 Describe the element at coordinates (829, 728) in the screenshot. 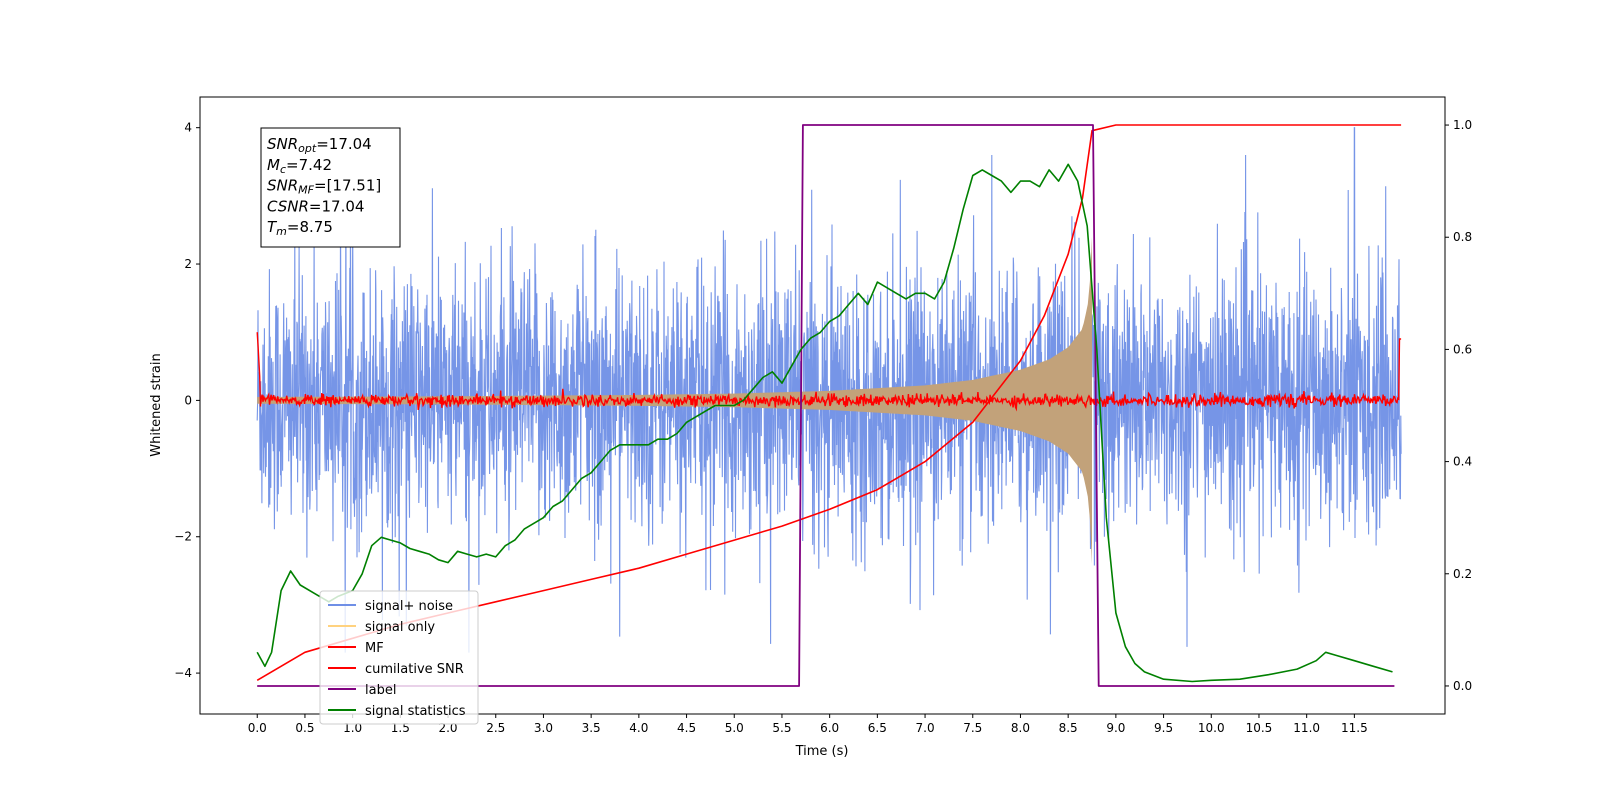

I see `x-tick-label: 6.0` at that location.